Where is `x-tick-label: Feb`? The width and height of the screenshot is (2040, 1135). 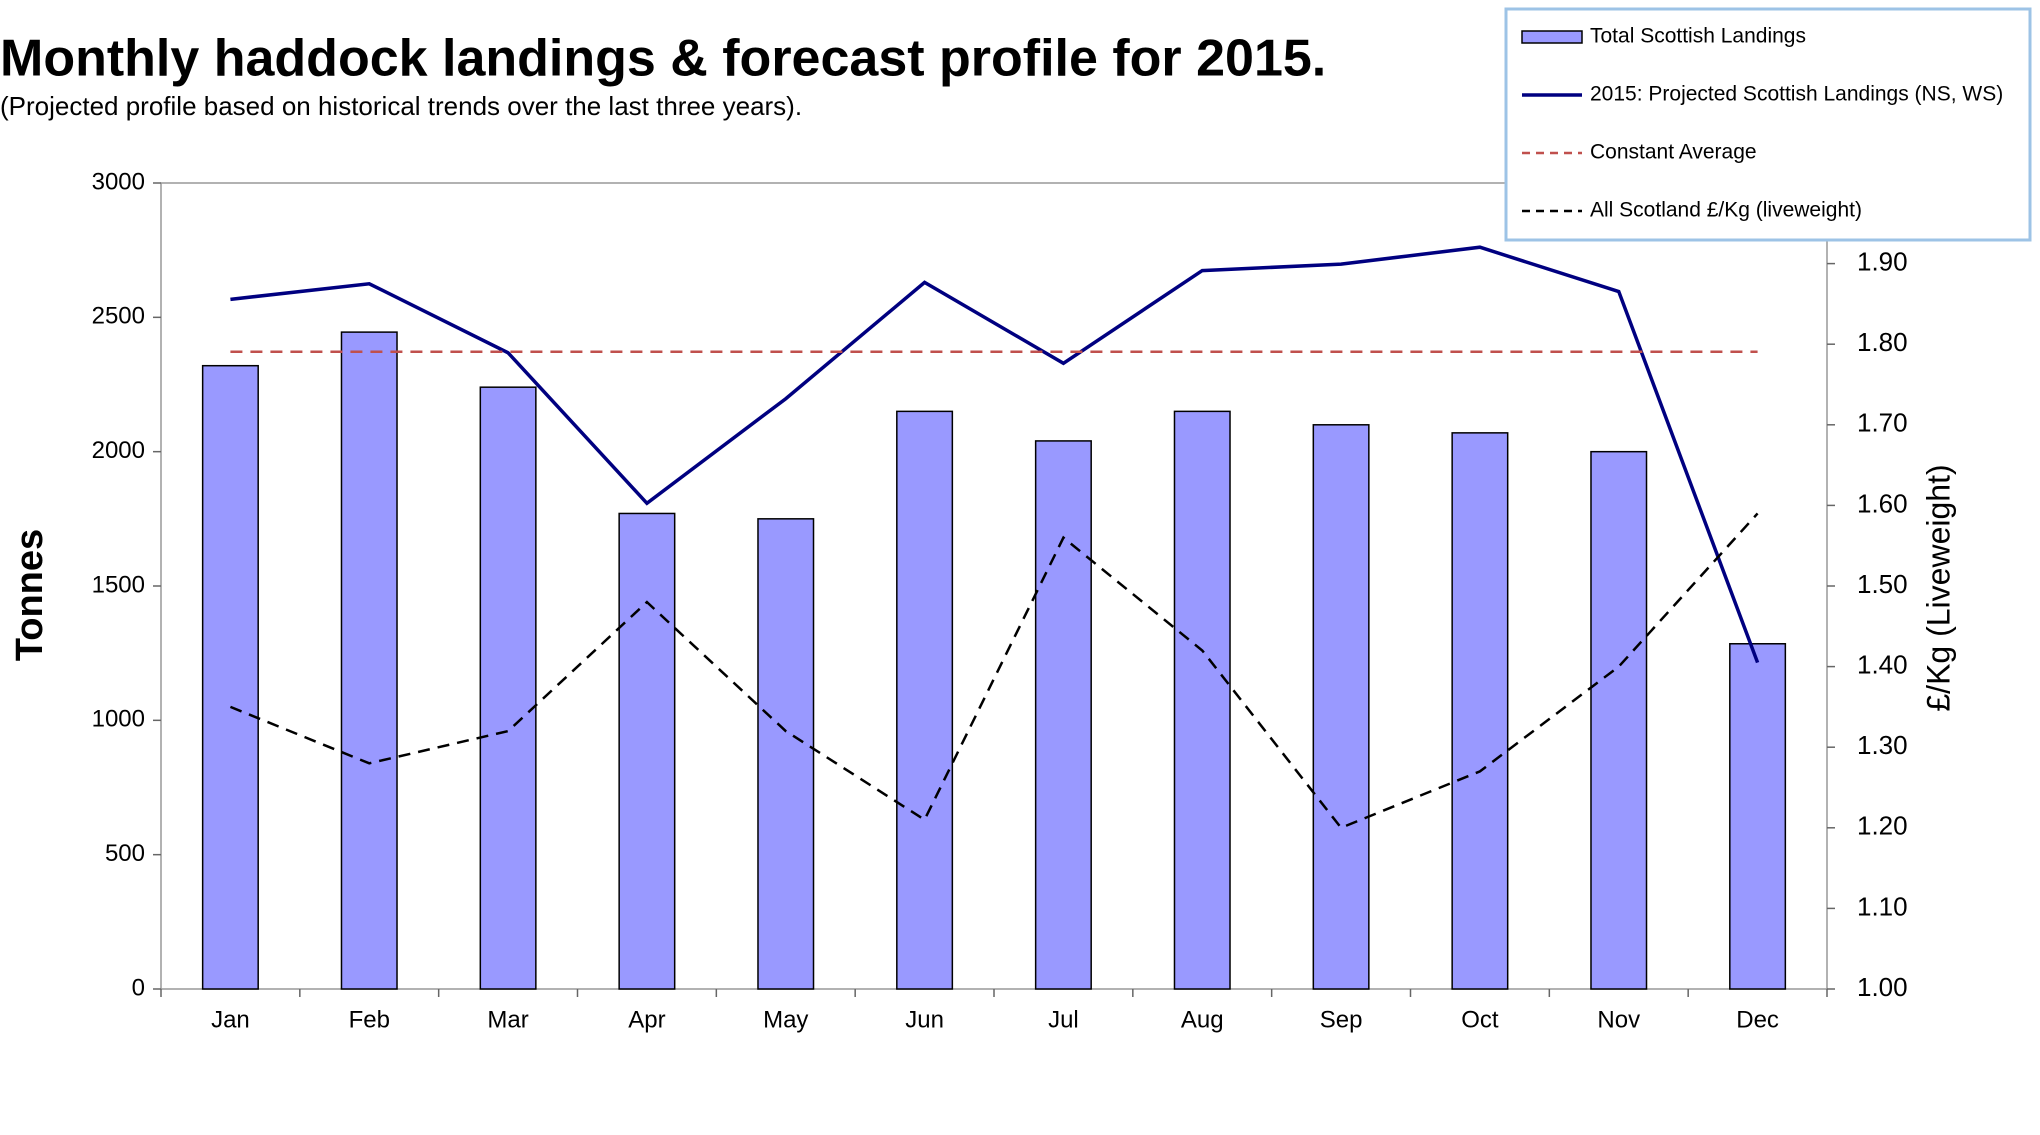
x-tick-label: Feb is located at coordinates (369, 1019).